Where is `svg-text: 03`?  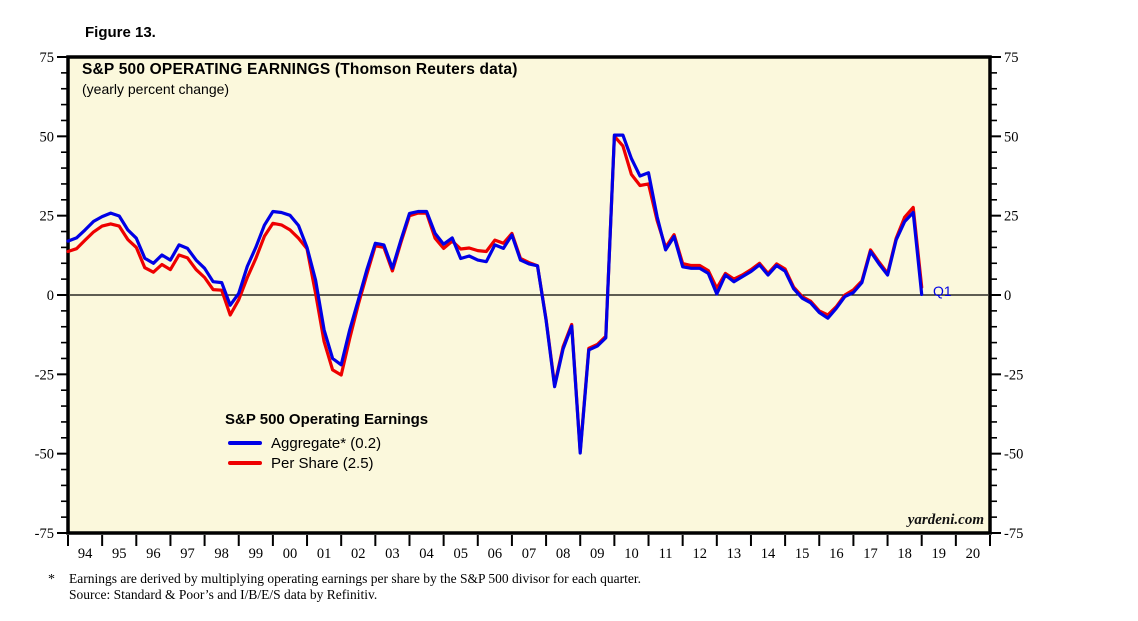
svg-text: 03 is located at coordinates (392, 554).